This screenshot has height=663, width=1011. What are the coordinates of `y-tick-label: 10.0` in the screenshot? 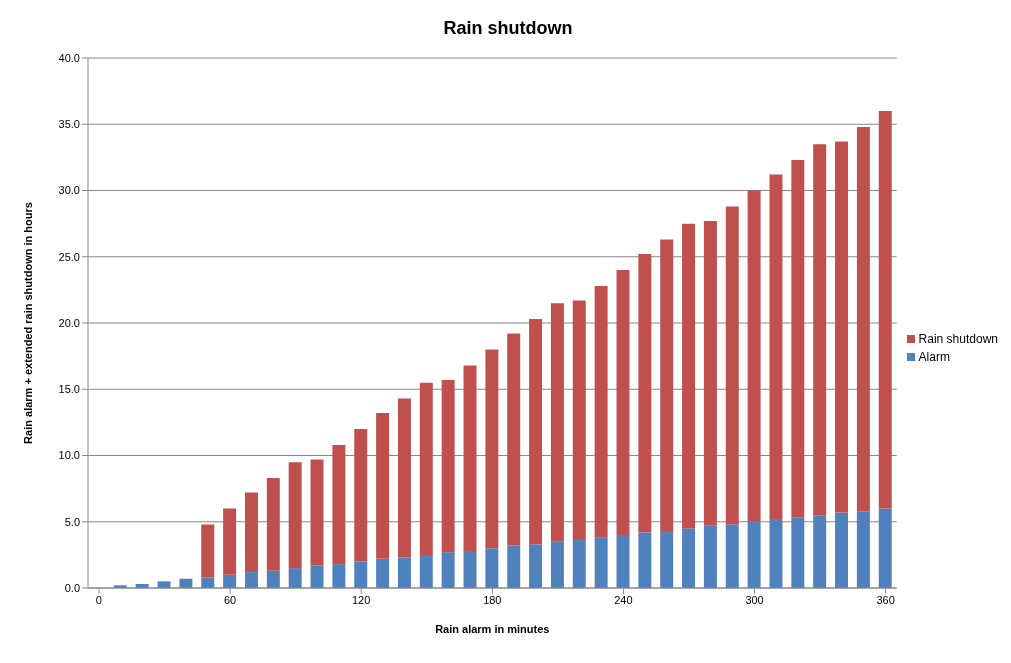 It's located at (69, 455).